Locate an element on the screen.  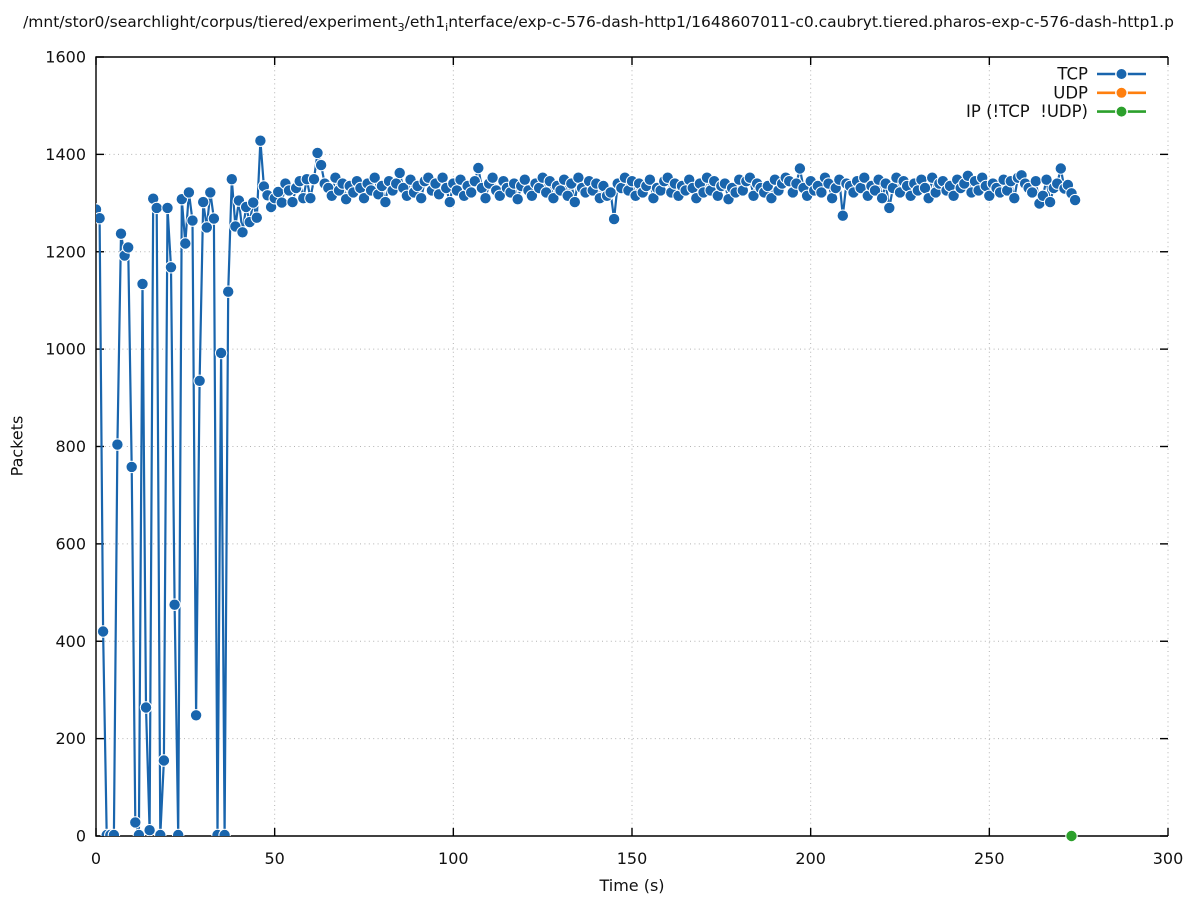
legend-label-udp: UDP is located at coordinates (1070, 92).